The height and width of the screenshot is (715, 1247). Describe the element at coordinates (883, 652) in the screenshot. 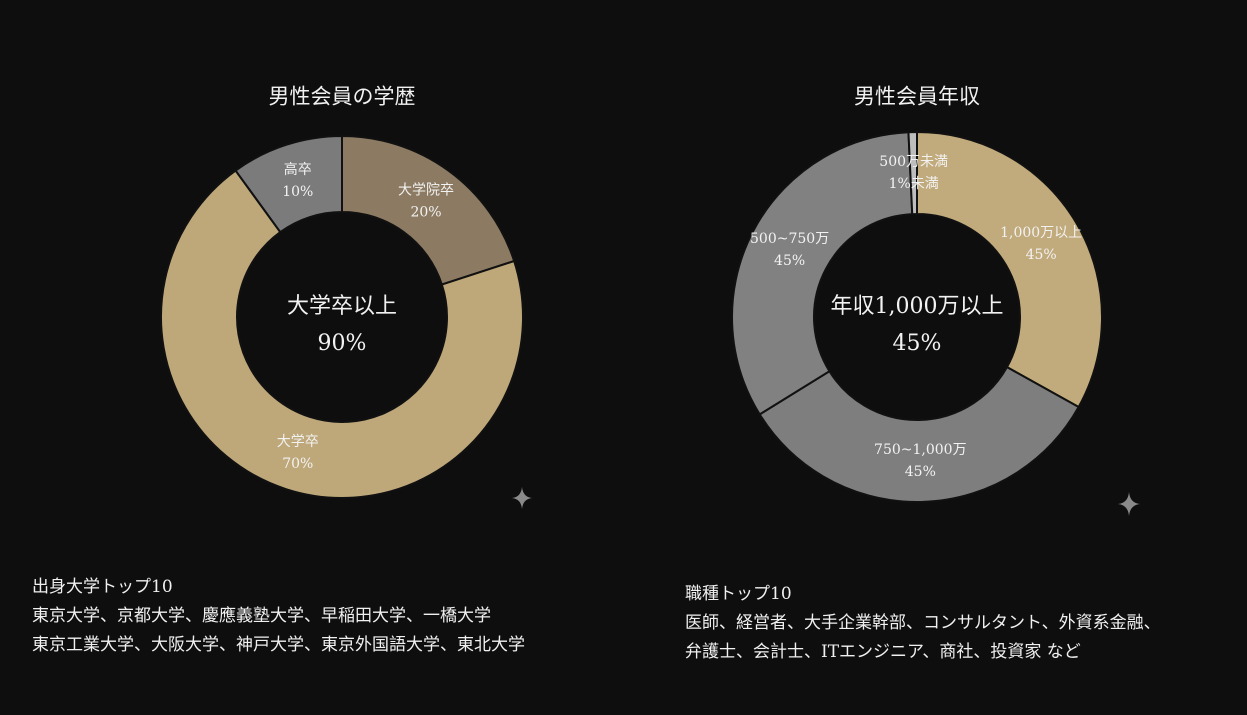

I see `note-line: 弁護士、会計士、ITエンジニア、商社、投資家 など` at that location.